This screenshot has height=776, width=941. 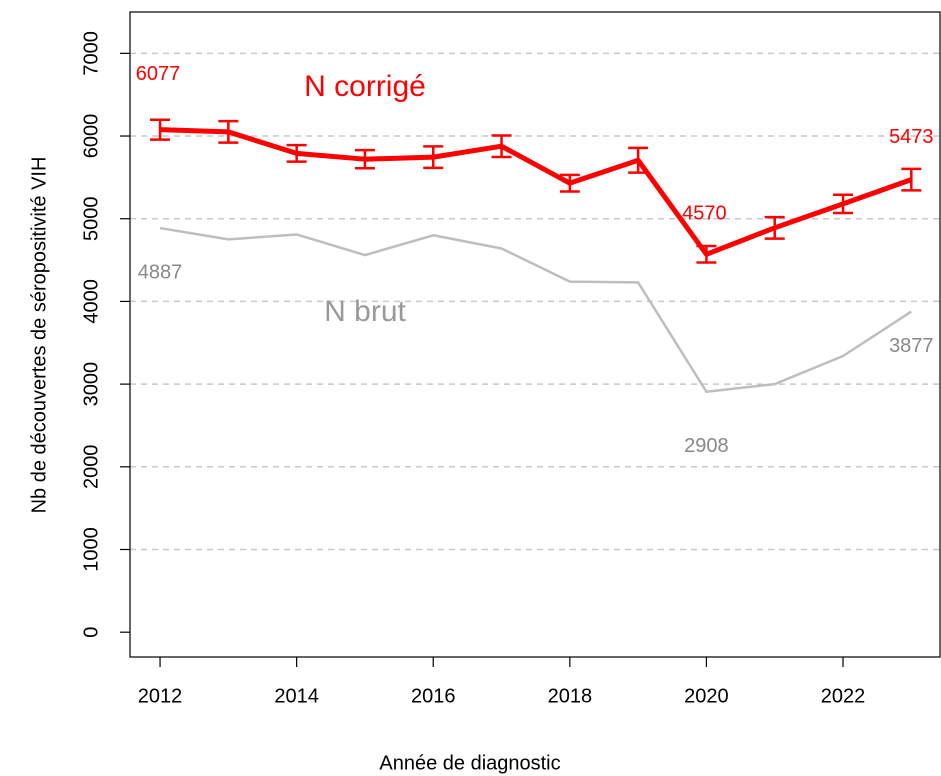 I want to click on y-tick-label: 1000, so click(x=91, y=549).